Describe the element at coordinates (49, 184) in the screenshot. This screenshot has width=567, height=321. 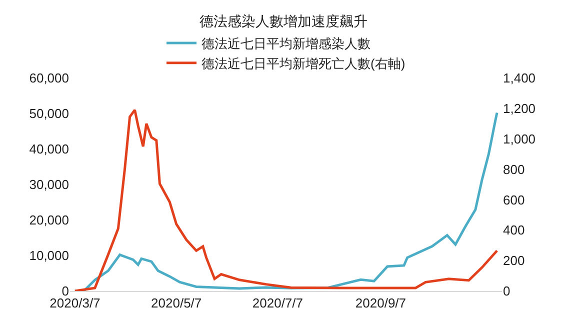
I see `y-tick-label: 30,000` at that location.